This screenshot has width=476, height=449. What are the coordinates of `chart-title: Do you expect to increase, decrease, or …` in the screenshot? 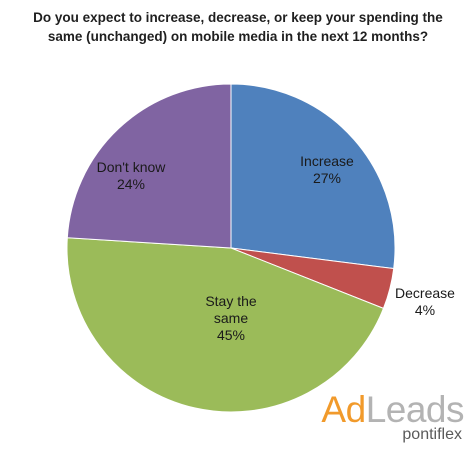 It's located at (238, 27).